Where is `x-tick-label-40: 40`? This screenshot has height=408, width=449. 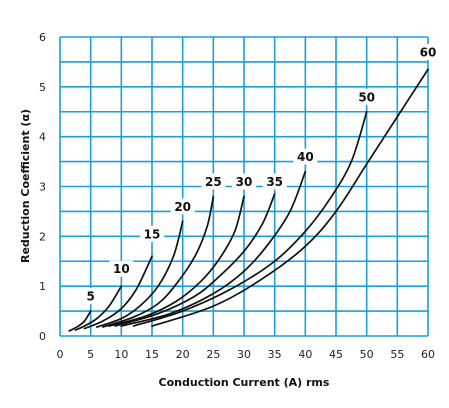
x-tick-label-40: 40 is located at coordinates (305, 354).